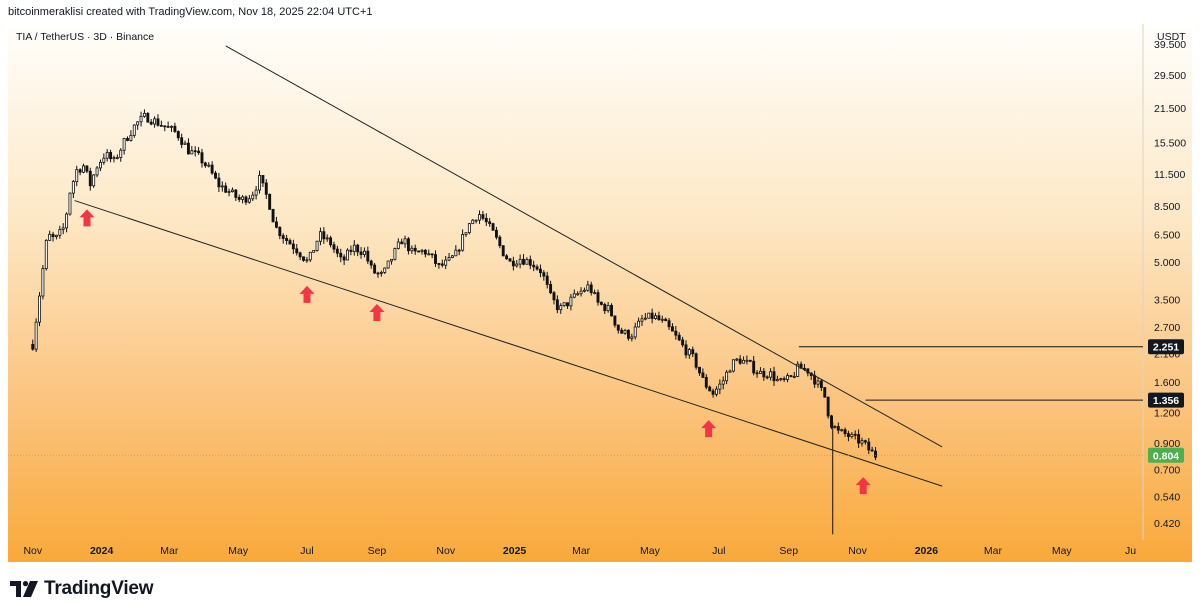 Image resolution: width=1200 pixels, height=613 pixels. I want to click on y-tick-label: 2.700, so click(1167, 328).